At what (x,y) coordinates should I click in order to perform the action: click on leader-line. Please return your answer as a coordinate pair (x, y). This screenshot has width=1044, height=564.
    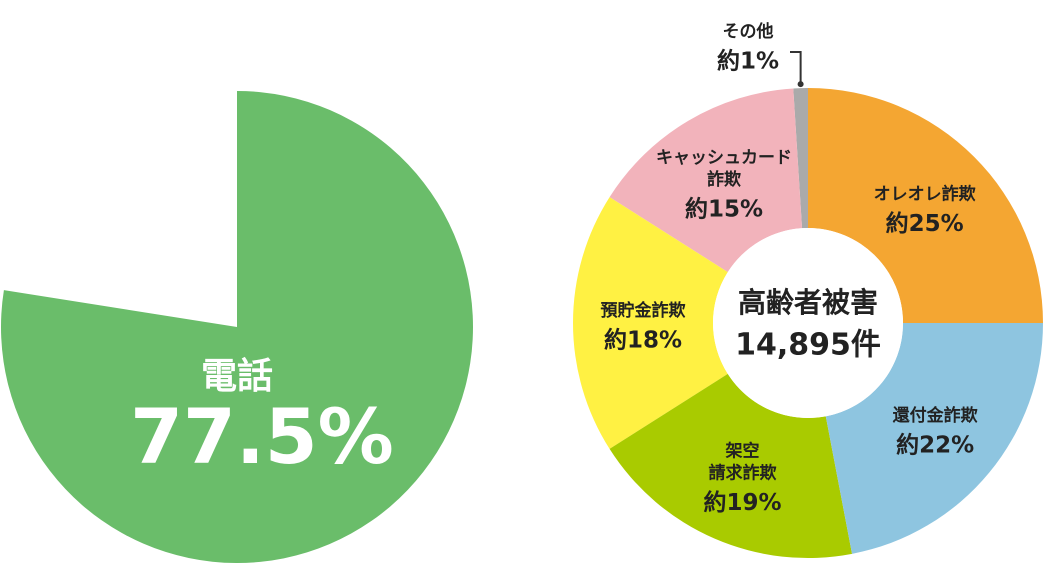
    Looking at the image, I should click on (796, 68).